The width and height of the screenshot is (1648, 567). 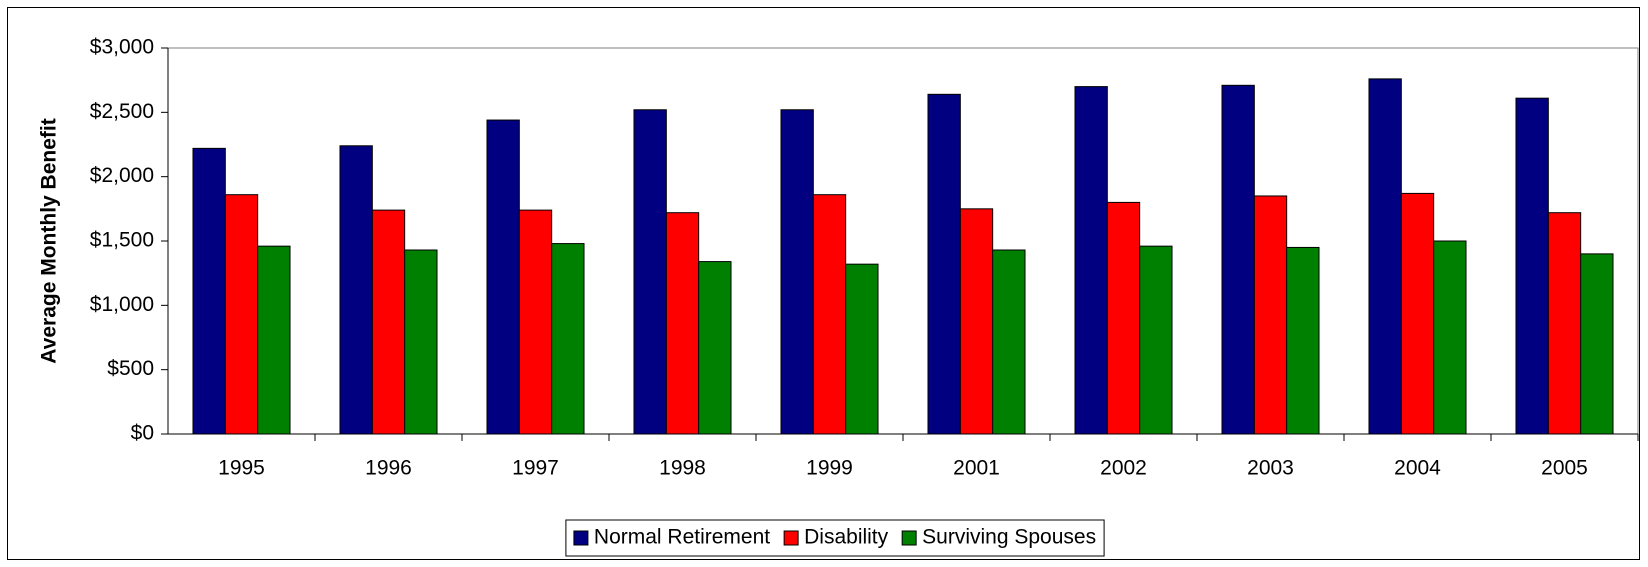 What do you see at coordinates (388, 468) in the screenshot?
I see `x-tick-label: 1996` at bounding box center [388, 468].